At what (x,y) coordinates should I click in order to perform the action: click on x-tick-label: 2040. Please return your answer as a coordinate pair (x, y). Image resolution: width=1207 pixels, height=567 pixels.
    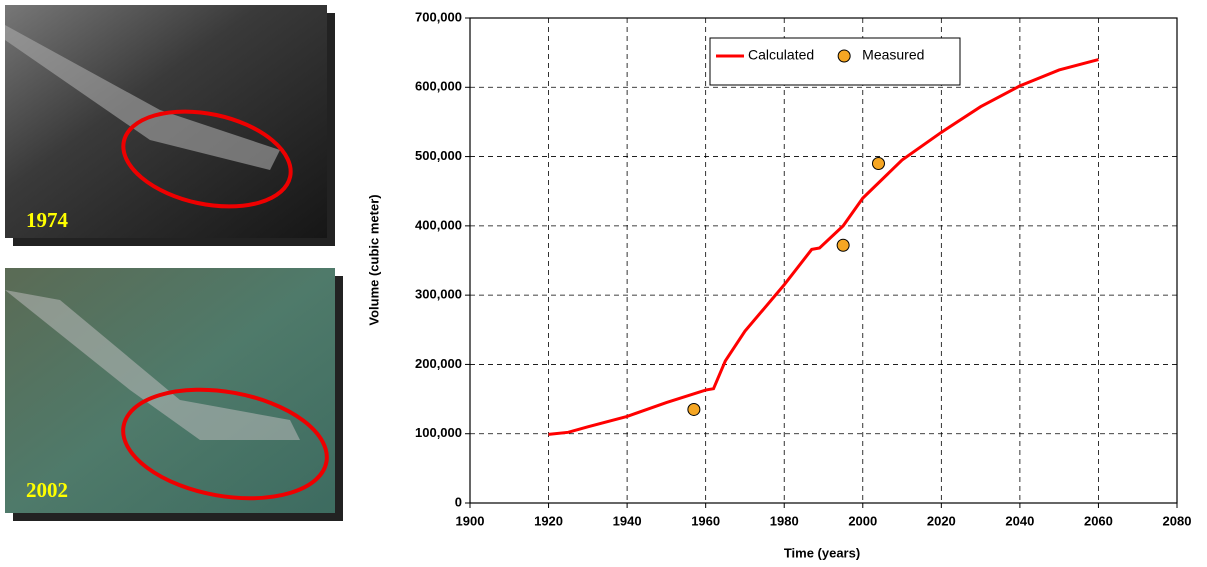
    Looking at the image, I should click on (1019, 520).